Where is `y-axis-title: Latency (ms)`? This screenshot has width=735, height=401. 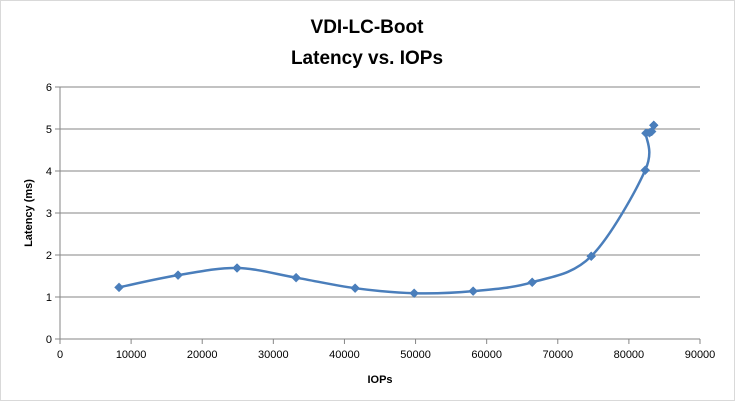 y-axis-title: Latency (ms) is located at coordinates (29, 213).